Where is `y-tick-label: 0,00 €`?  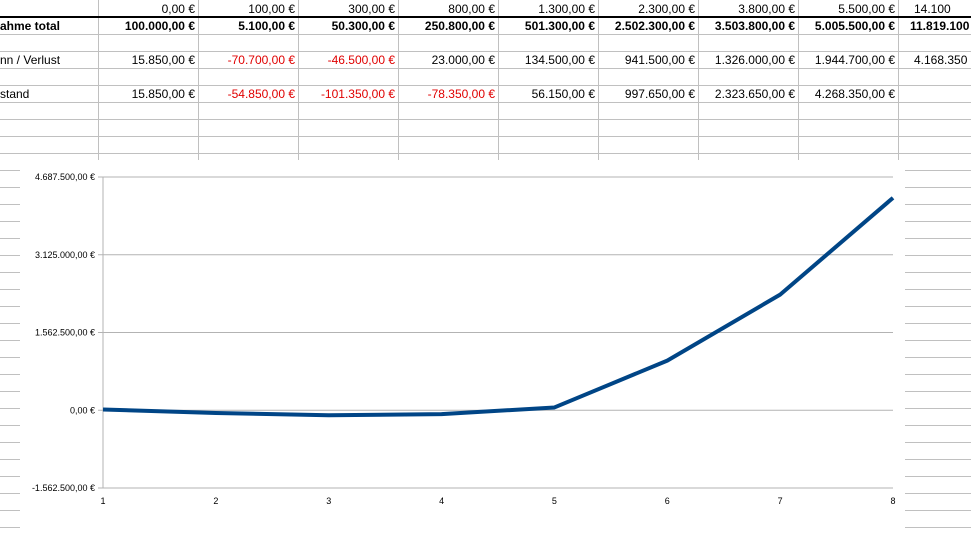 y-tick-label: 0,00 € is located at coordinates (82, 410).